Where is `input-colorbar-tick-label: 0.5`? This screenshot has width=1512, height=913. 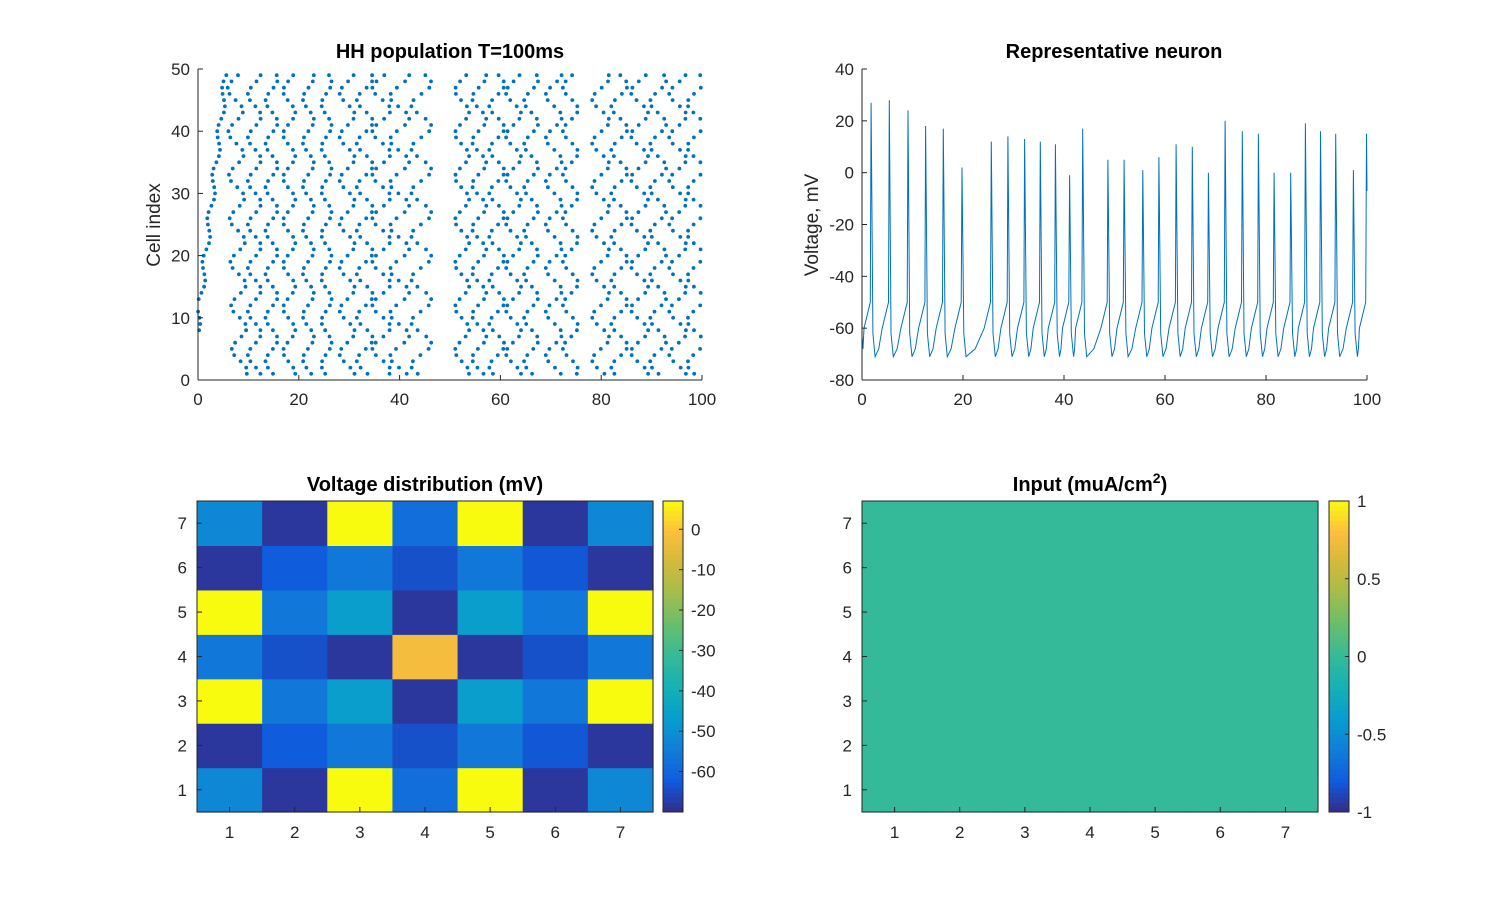 input-colorbar-tick-label: 0.5 is located at coordinates (1369, 579).